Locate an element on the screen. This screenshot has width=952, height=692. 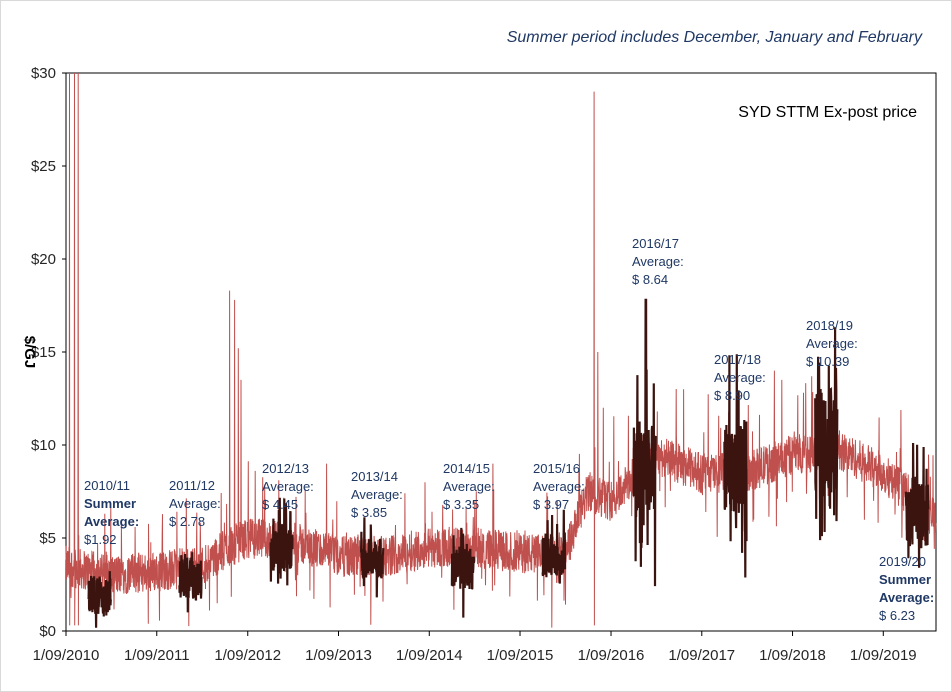
series-legend-label: SYD STTM Ex-post price is located at coordinates (827, 112).